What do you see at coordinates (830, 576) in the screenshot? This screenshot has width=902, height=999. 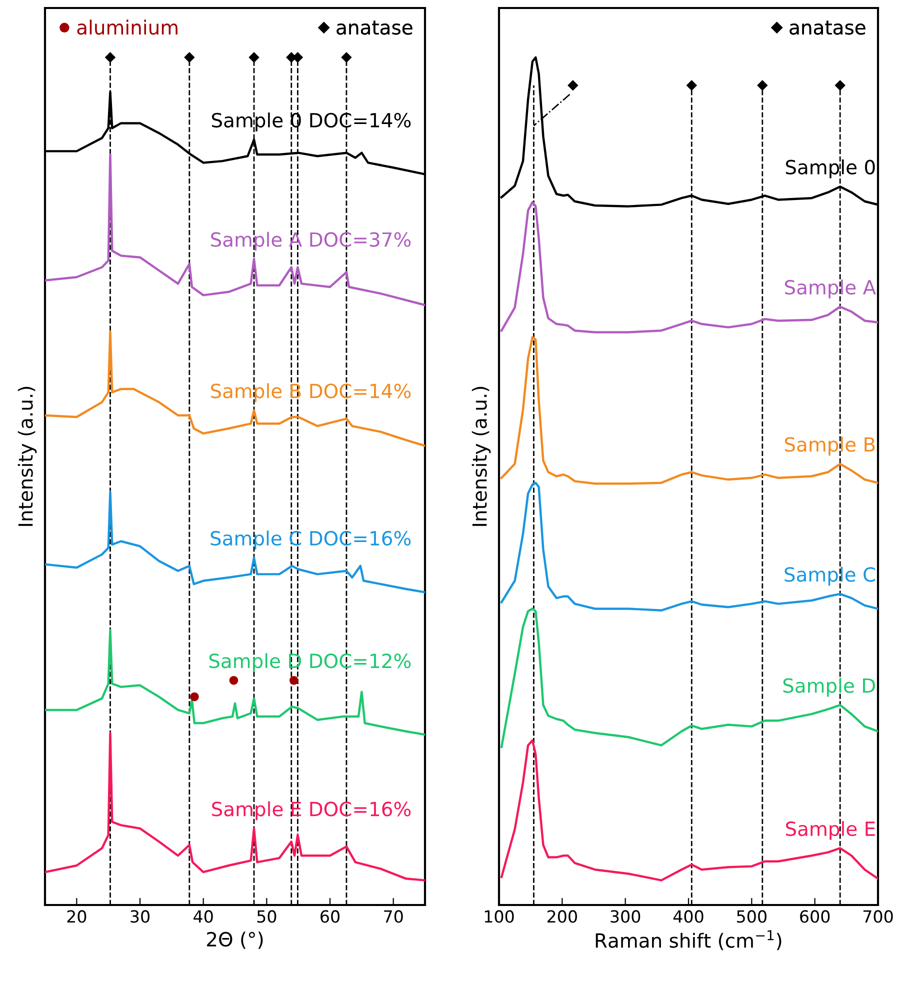 I see `series-label: Sample C` at bounding box center [830, 576].